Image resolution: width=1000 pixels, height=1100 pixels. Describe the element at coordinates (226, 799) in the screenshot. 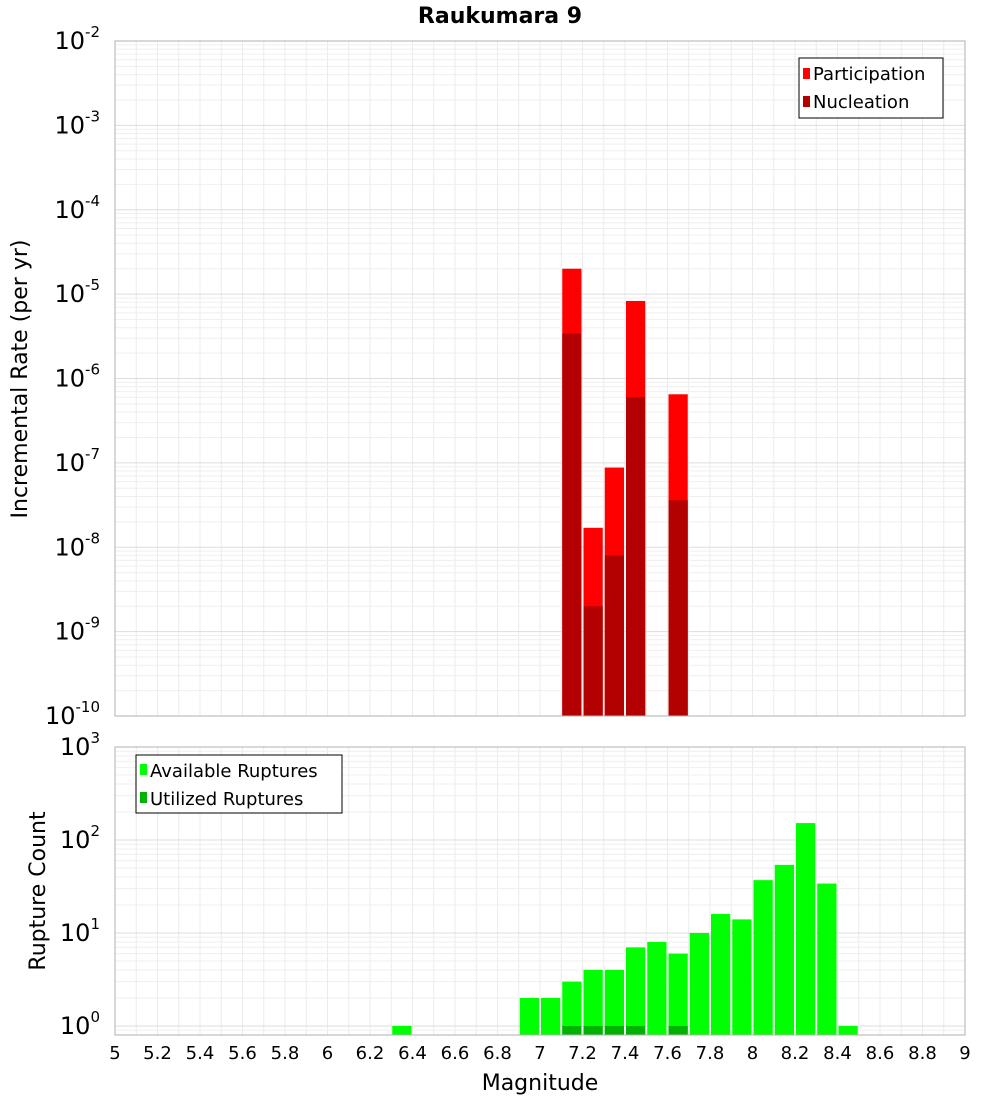

I see `utilized-legend-label: Utilized Ruptures` at that location.